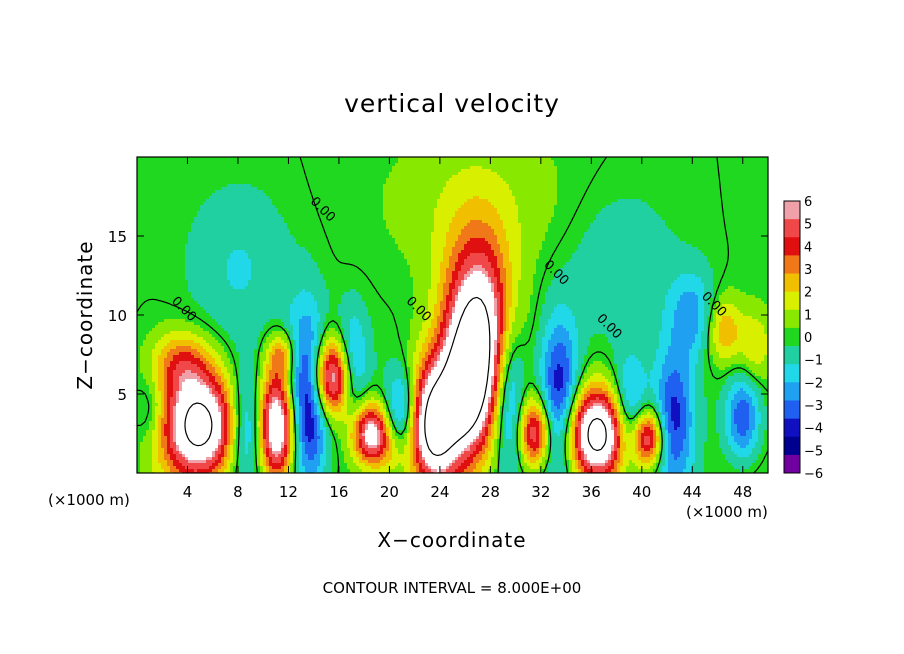  I want to click on y-tick-label: 5, so click(122, 395).